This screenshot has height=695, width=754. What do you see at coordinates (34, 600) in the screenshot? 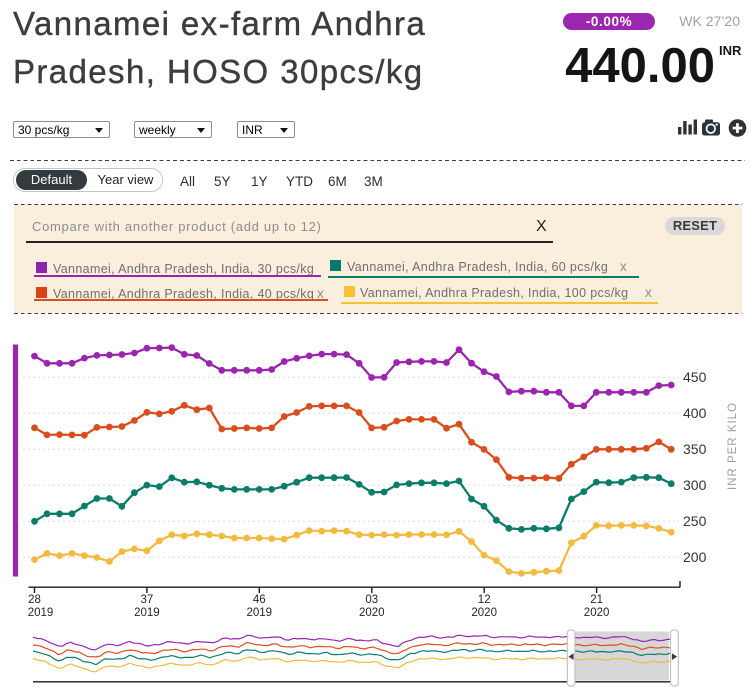
I see `svg-text: 28` at bounding box center [34, 600].